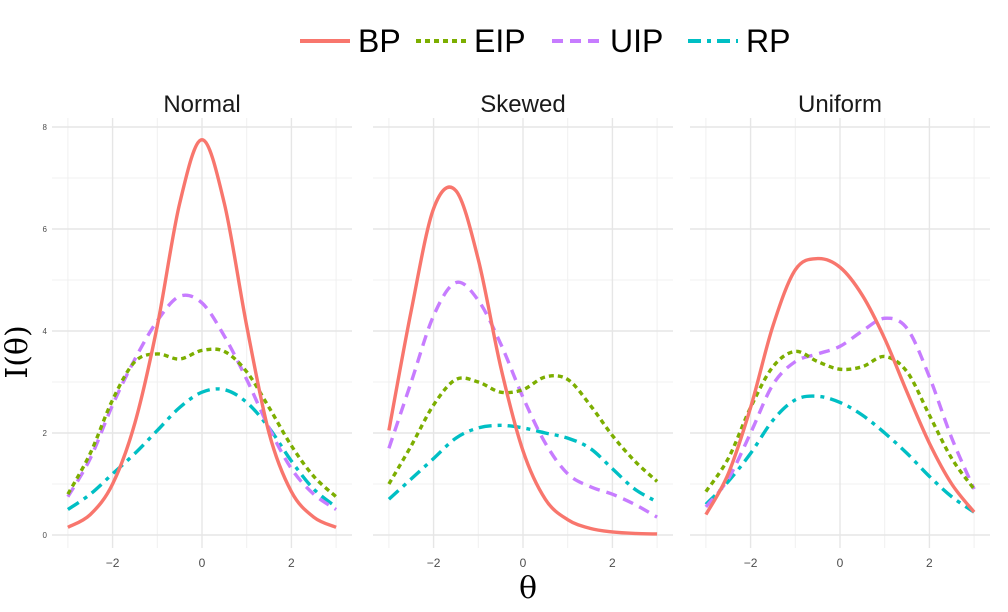 Image resolution: width=1008 pixels, height=612 pixels. I want to click on y-tick-label: 6, so click(45, 229).